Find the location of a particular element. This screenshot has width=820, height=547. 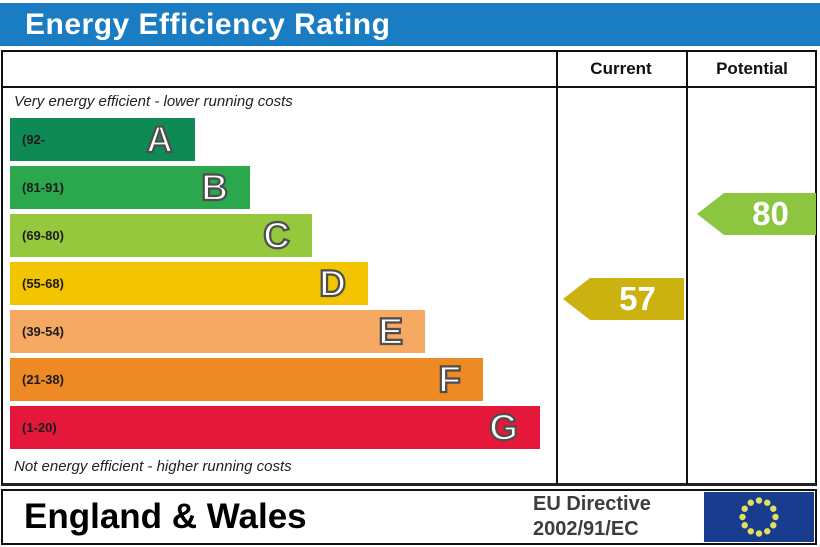

band-range-label: (55-68) is located at coordinates (43, 283).